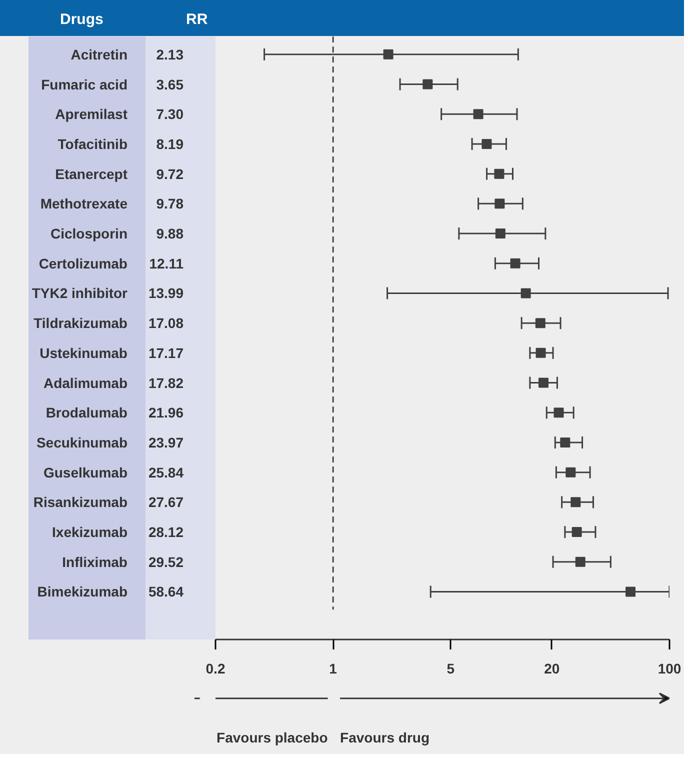 The image size is (688, 761). Describe the element at coordinates (80, 502) in the screenshot. I see `y-tick-label: Risankizumab` at that location.